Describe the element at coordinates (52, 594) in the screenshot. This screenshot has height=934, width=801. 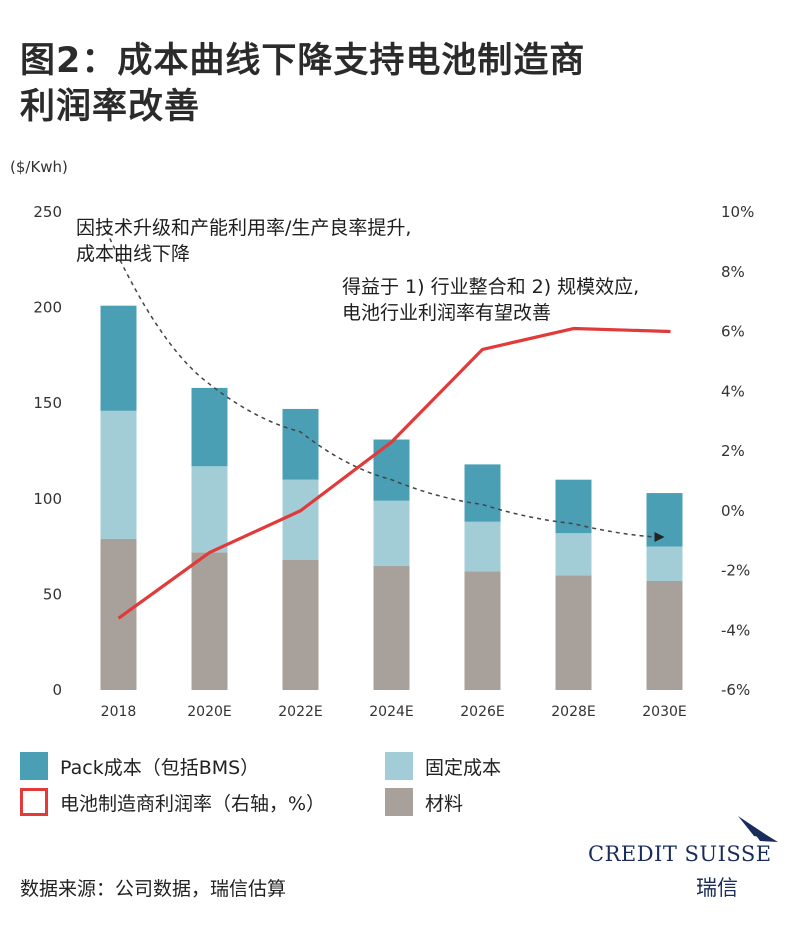
I see `y-tick-50: 50` at that location.